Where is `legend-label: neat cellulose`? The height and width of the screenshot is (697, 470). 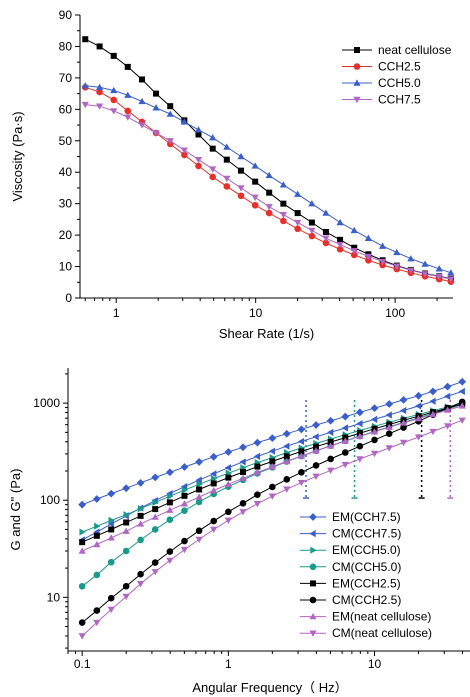
legend-label: neat cellulose is located at coordinates (415, 50).